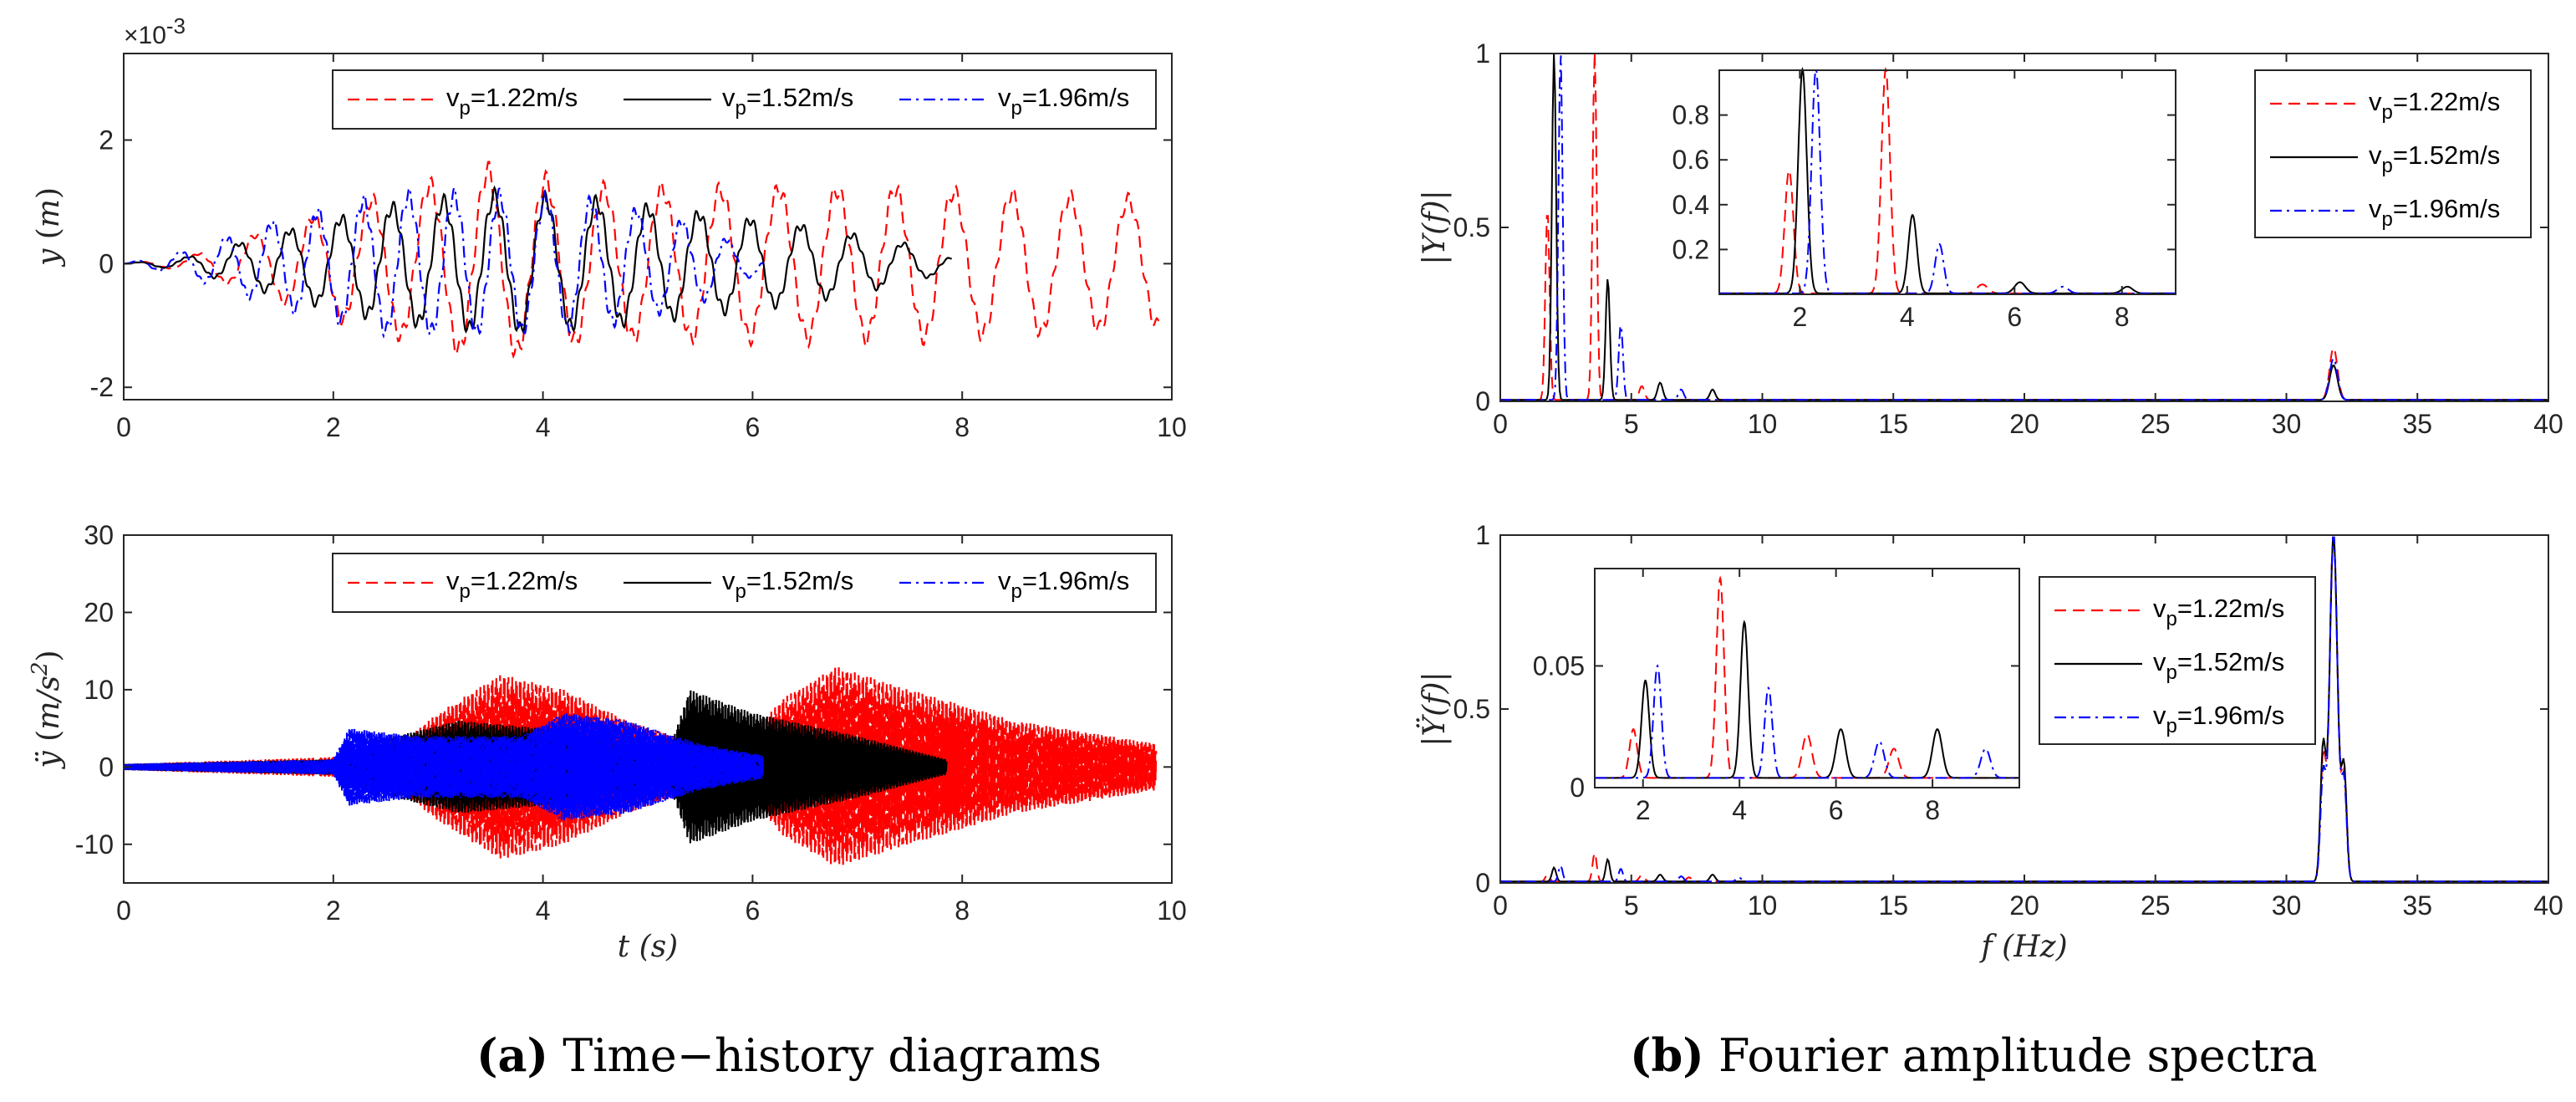  What do you see at coordinates (2018, 1055) in the screenshot?
I see `caption-b-text: Fourier amplitude spectra` at bounding box center [2018, 1055].